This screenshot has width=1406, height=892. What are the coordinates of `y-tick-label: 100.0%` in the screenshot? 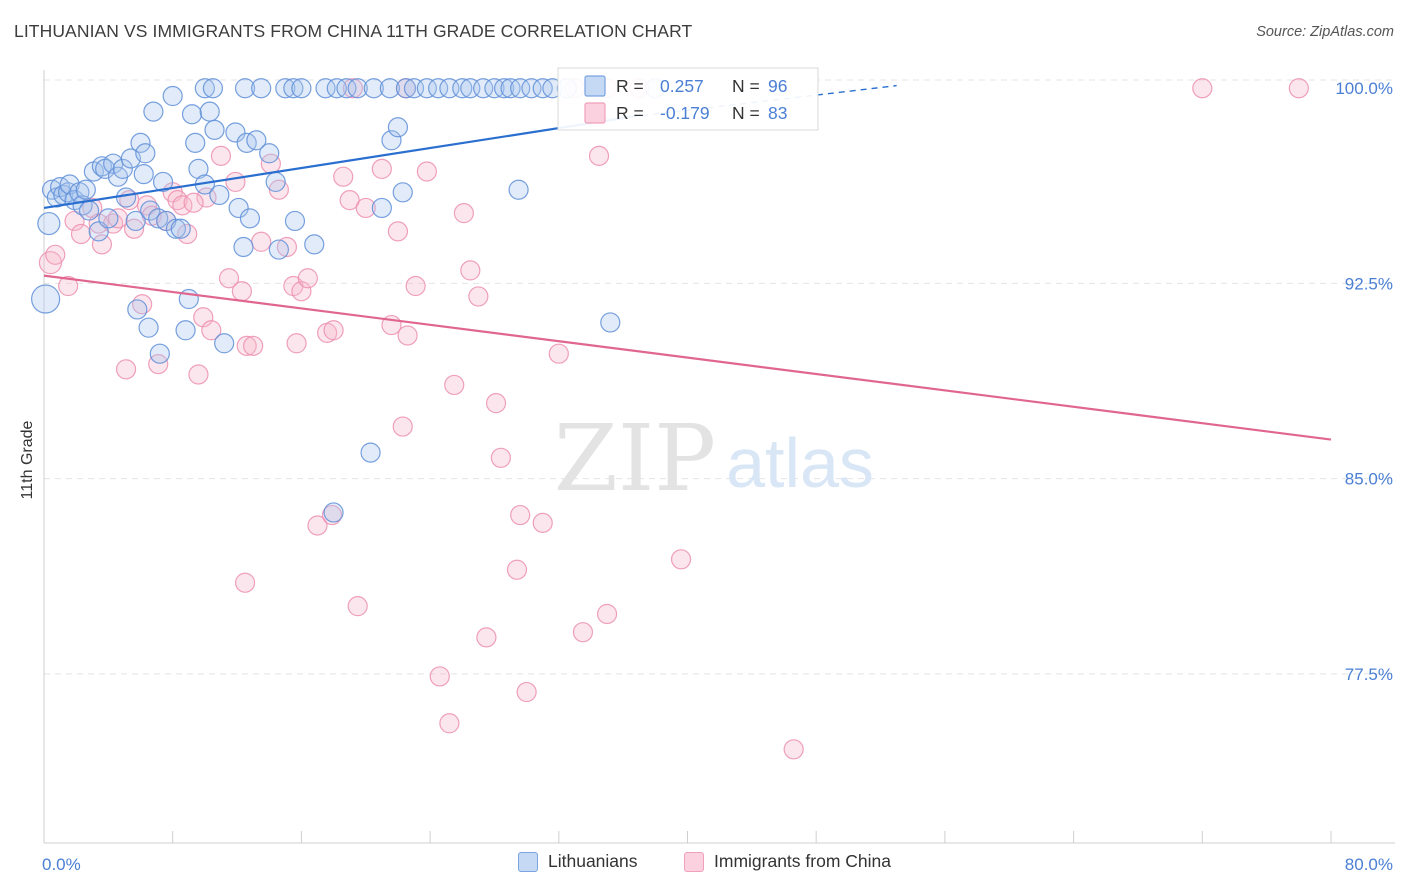 It's located at (1364, 88).